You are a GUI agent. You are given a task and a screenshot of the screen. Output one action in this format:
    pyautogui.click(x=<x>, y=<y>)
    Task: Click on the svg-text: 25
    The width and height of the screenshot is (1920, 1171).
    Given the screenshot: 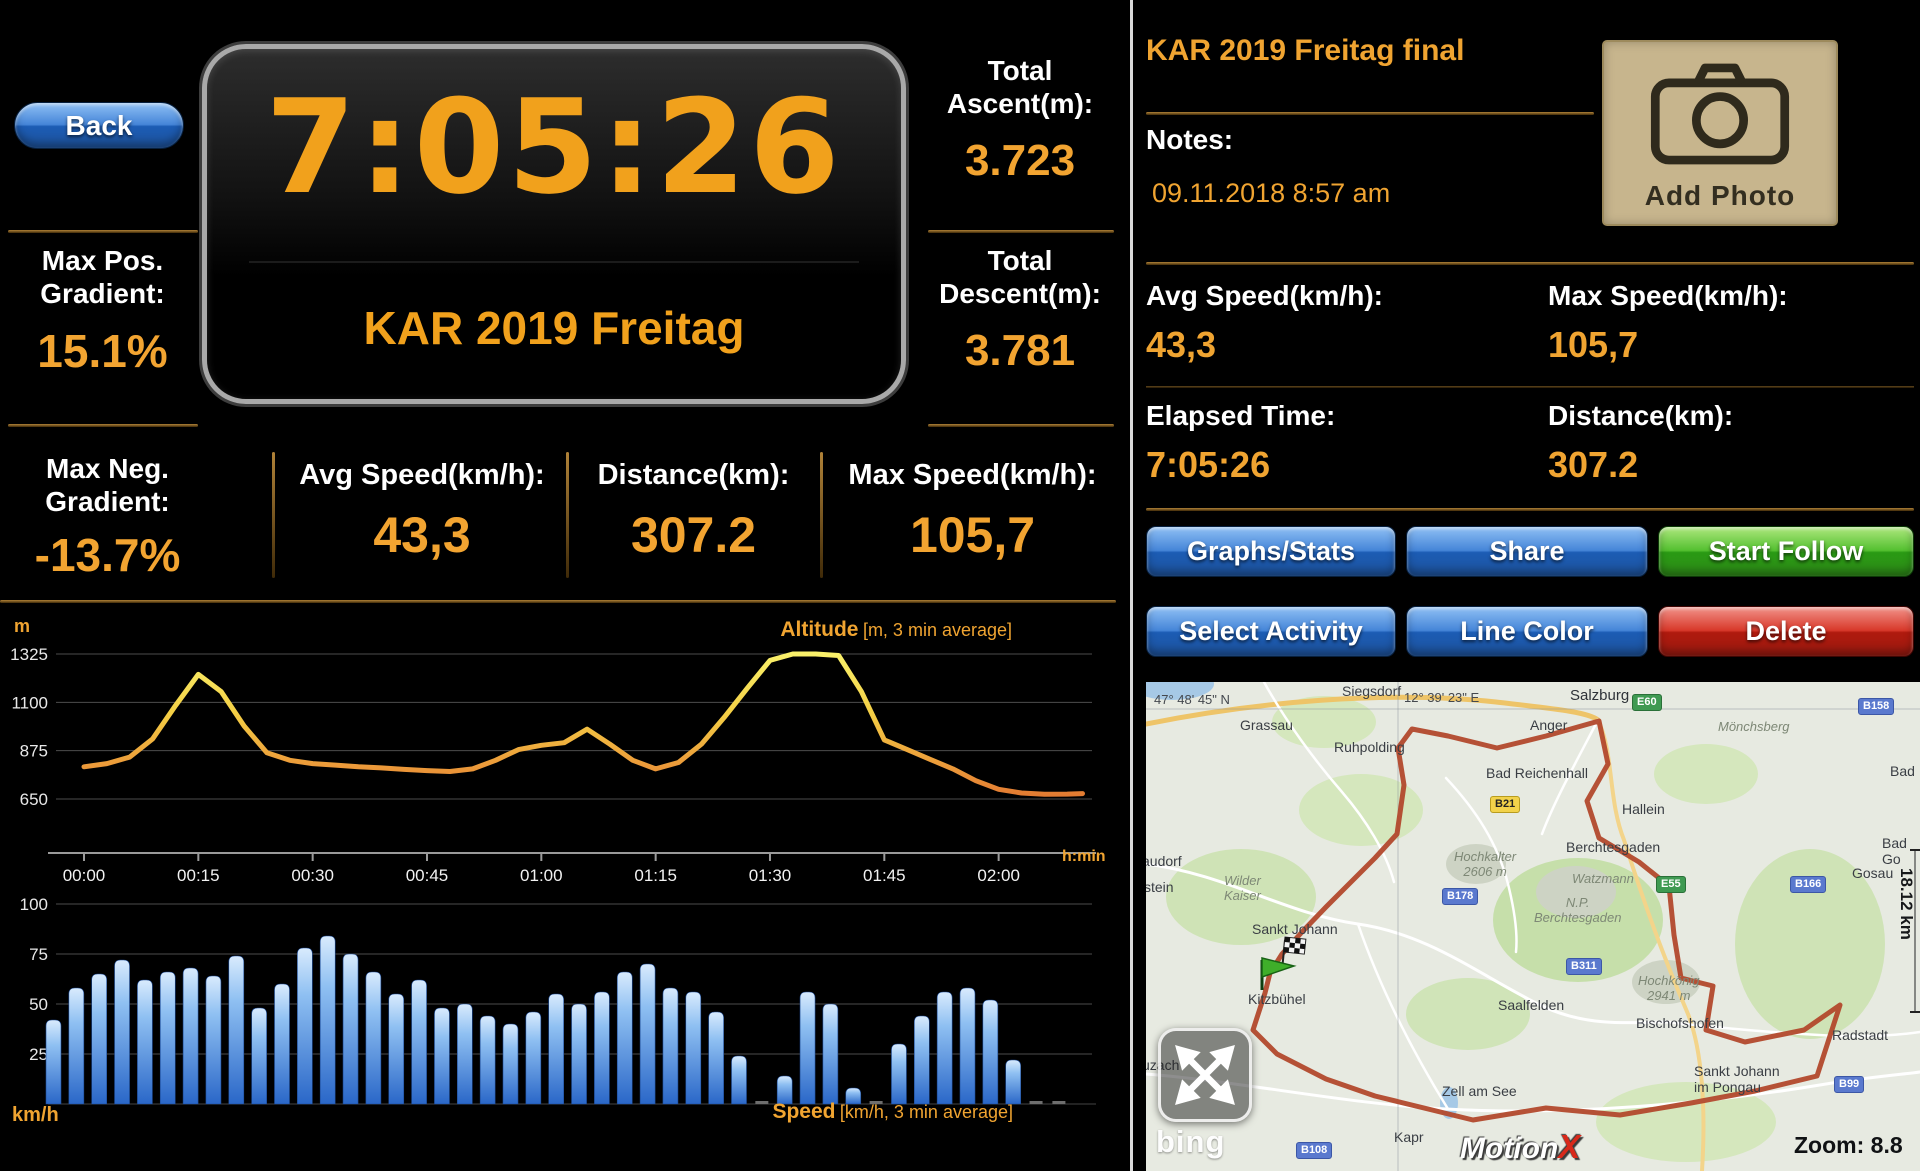 What is the action you would take?
    pyautogui.click(x=38, y=1054)
    